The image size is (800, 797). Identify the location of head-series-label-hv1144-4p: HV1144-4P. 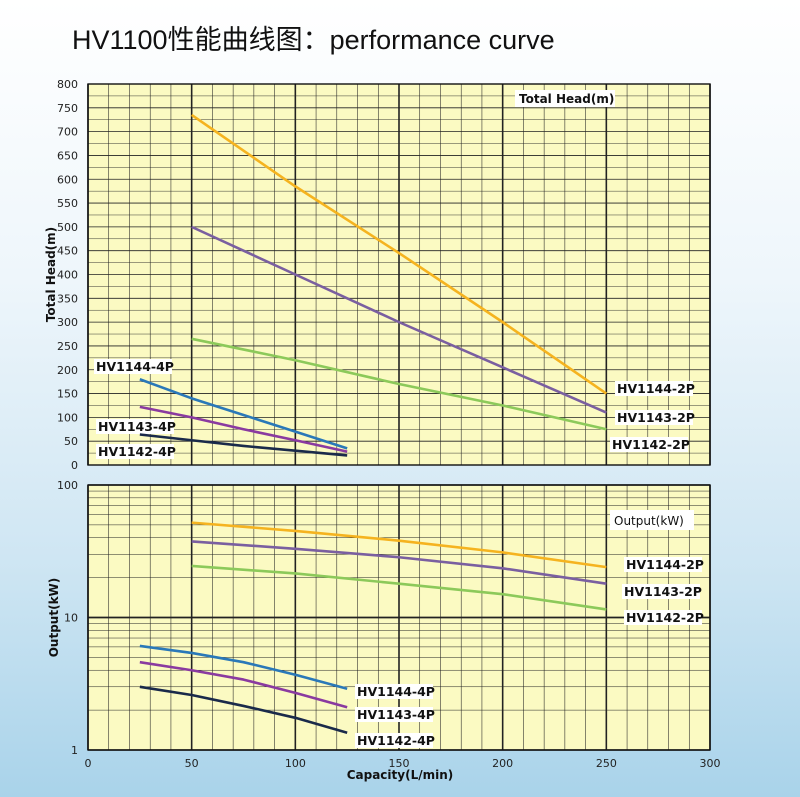
(135, 366).